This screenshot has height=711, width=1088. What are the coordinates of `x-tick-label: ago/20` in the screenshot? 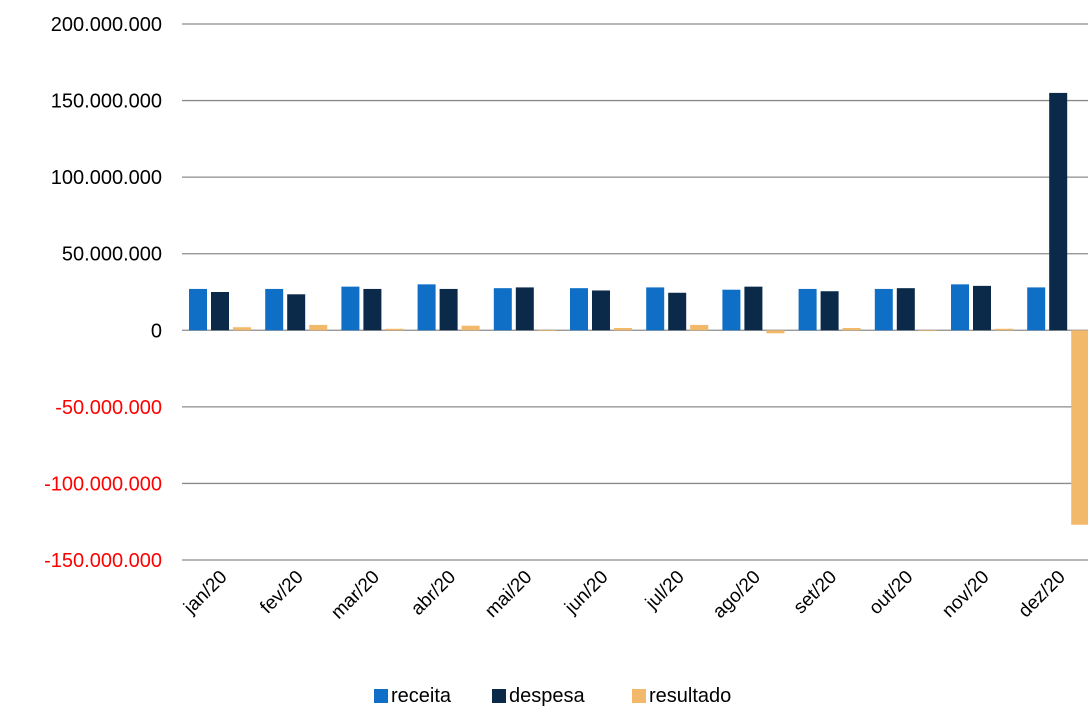 It's located at (737, 595).